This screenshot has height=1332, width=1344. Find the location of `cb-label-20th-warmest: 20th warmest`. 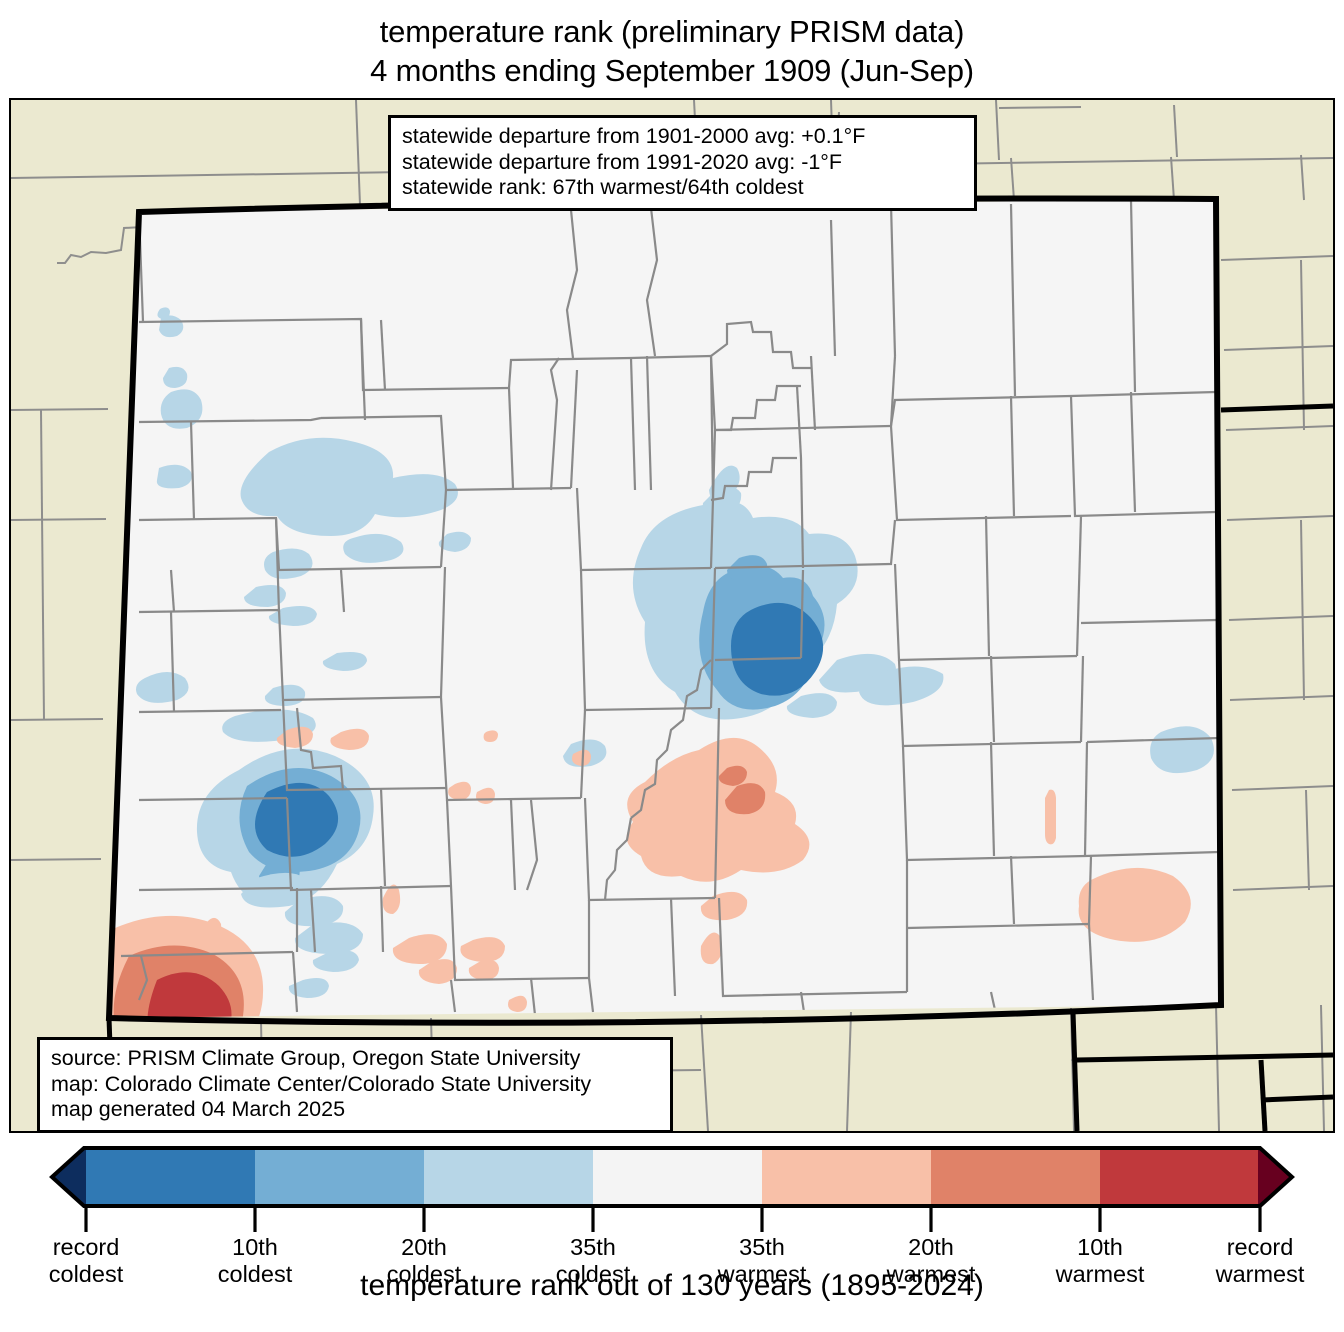

cb-label-20th-warmest: 20th warmest is located at coordinates (931, 1260).